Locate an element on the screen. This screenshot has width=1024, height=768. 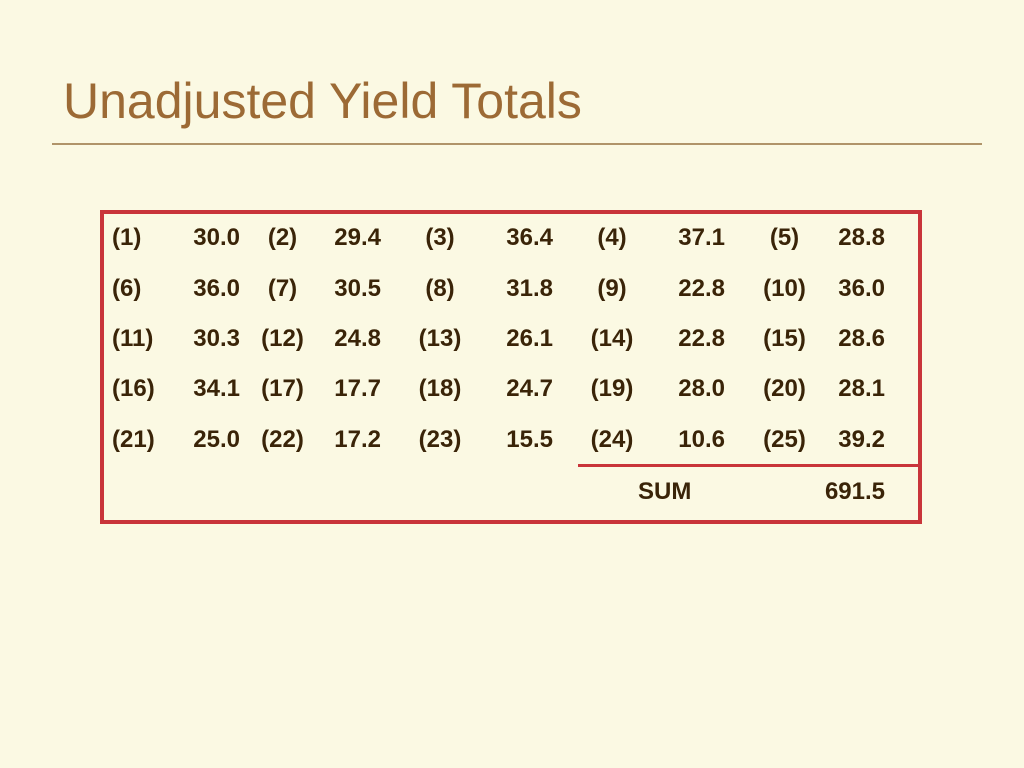
plot-label: (22) is located at coordinates (282, 439).